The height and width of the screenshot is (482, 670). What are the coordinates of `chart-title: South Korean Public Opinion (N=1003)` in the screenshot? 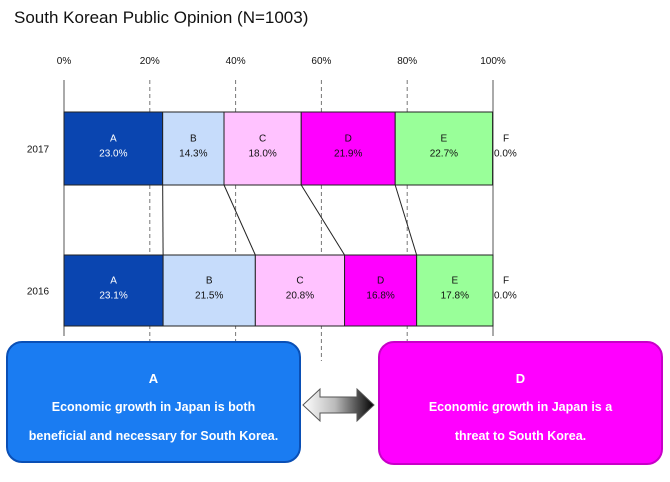 It's located at (161, 17).